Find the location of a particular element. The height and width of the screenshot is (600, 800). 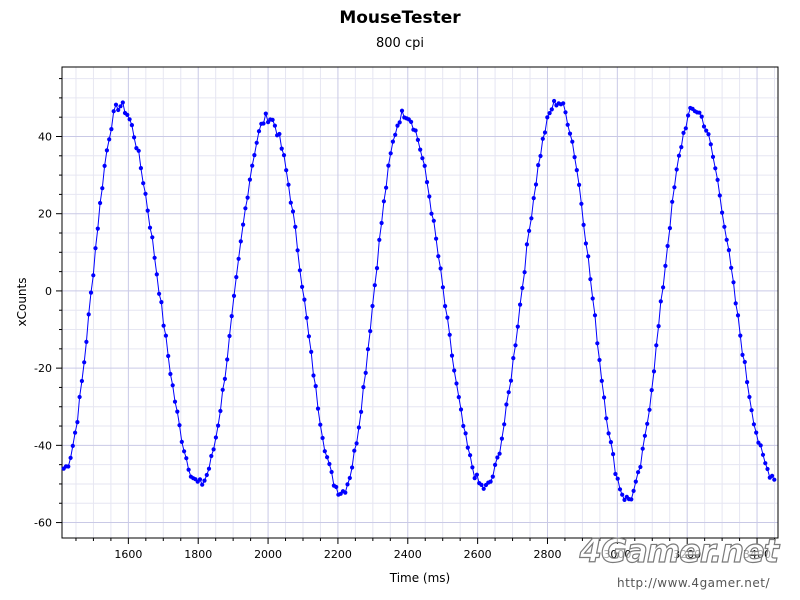

y-axis-label: xCounts is located at coordinates (22, 302).